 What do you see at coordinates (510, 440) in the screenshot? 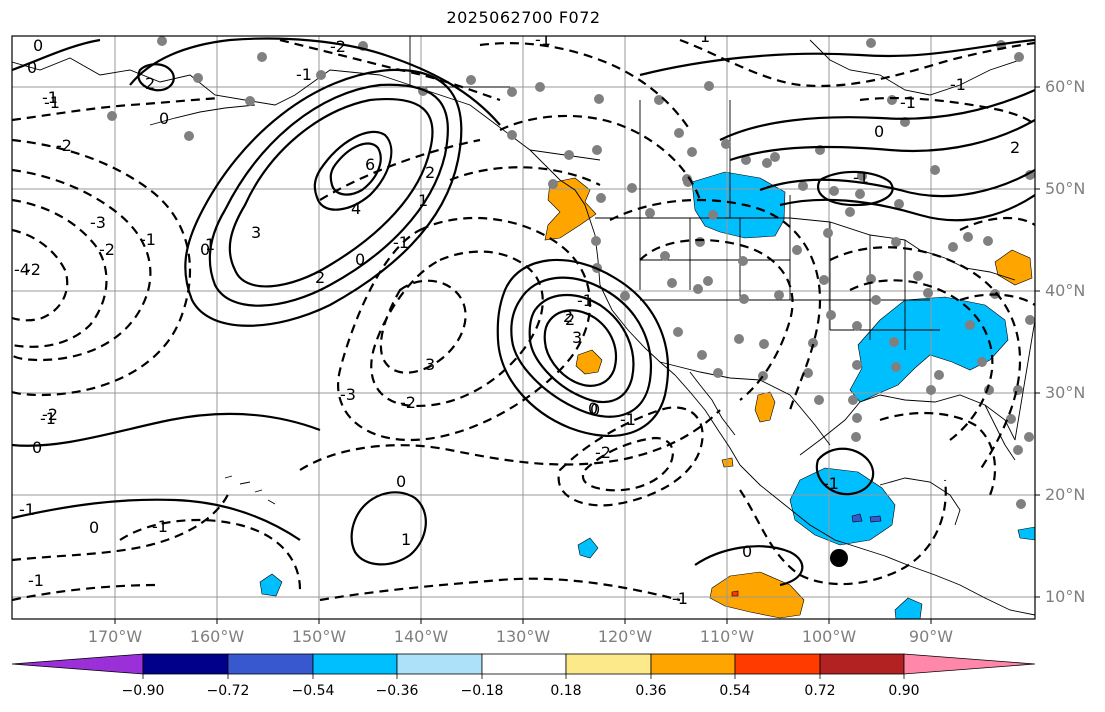
I see `pacific-dash-south` at bounding box center [510, 440].